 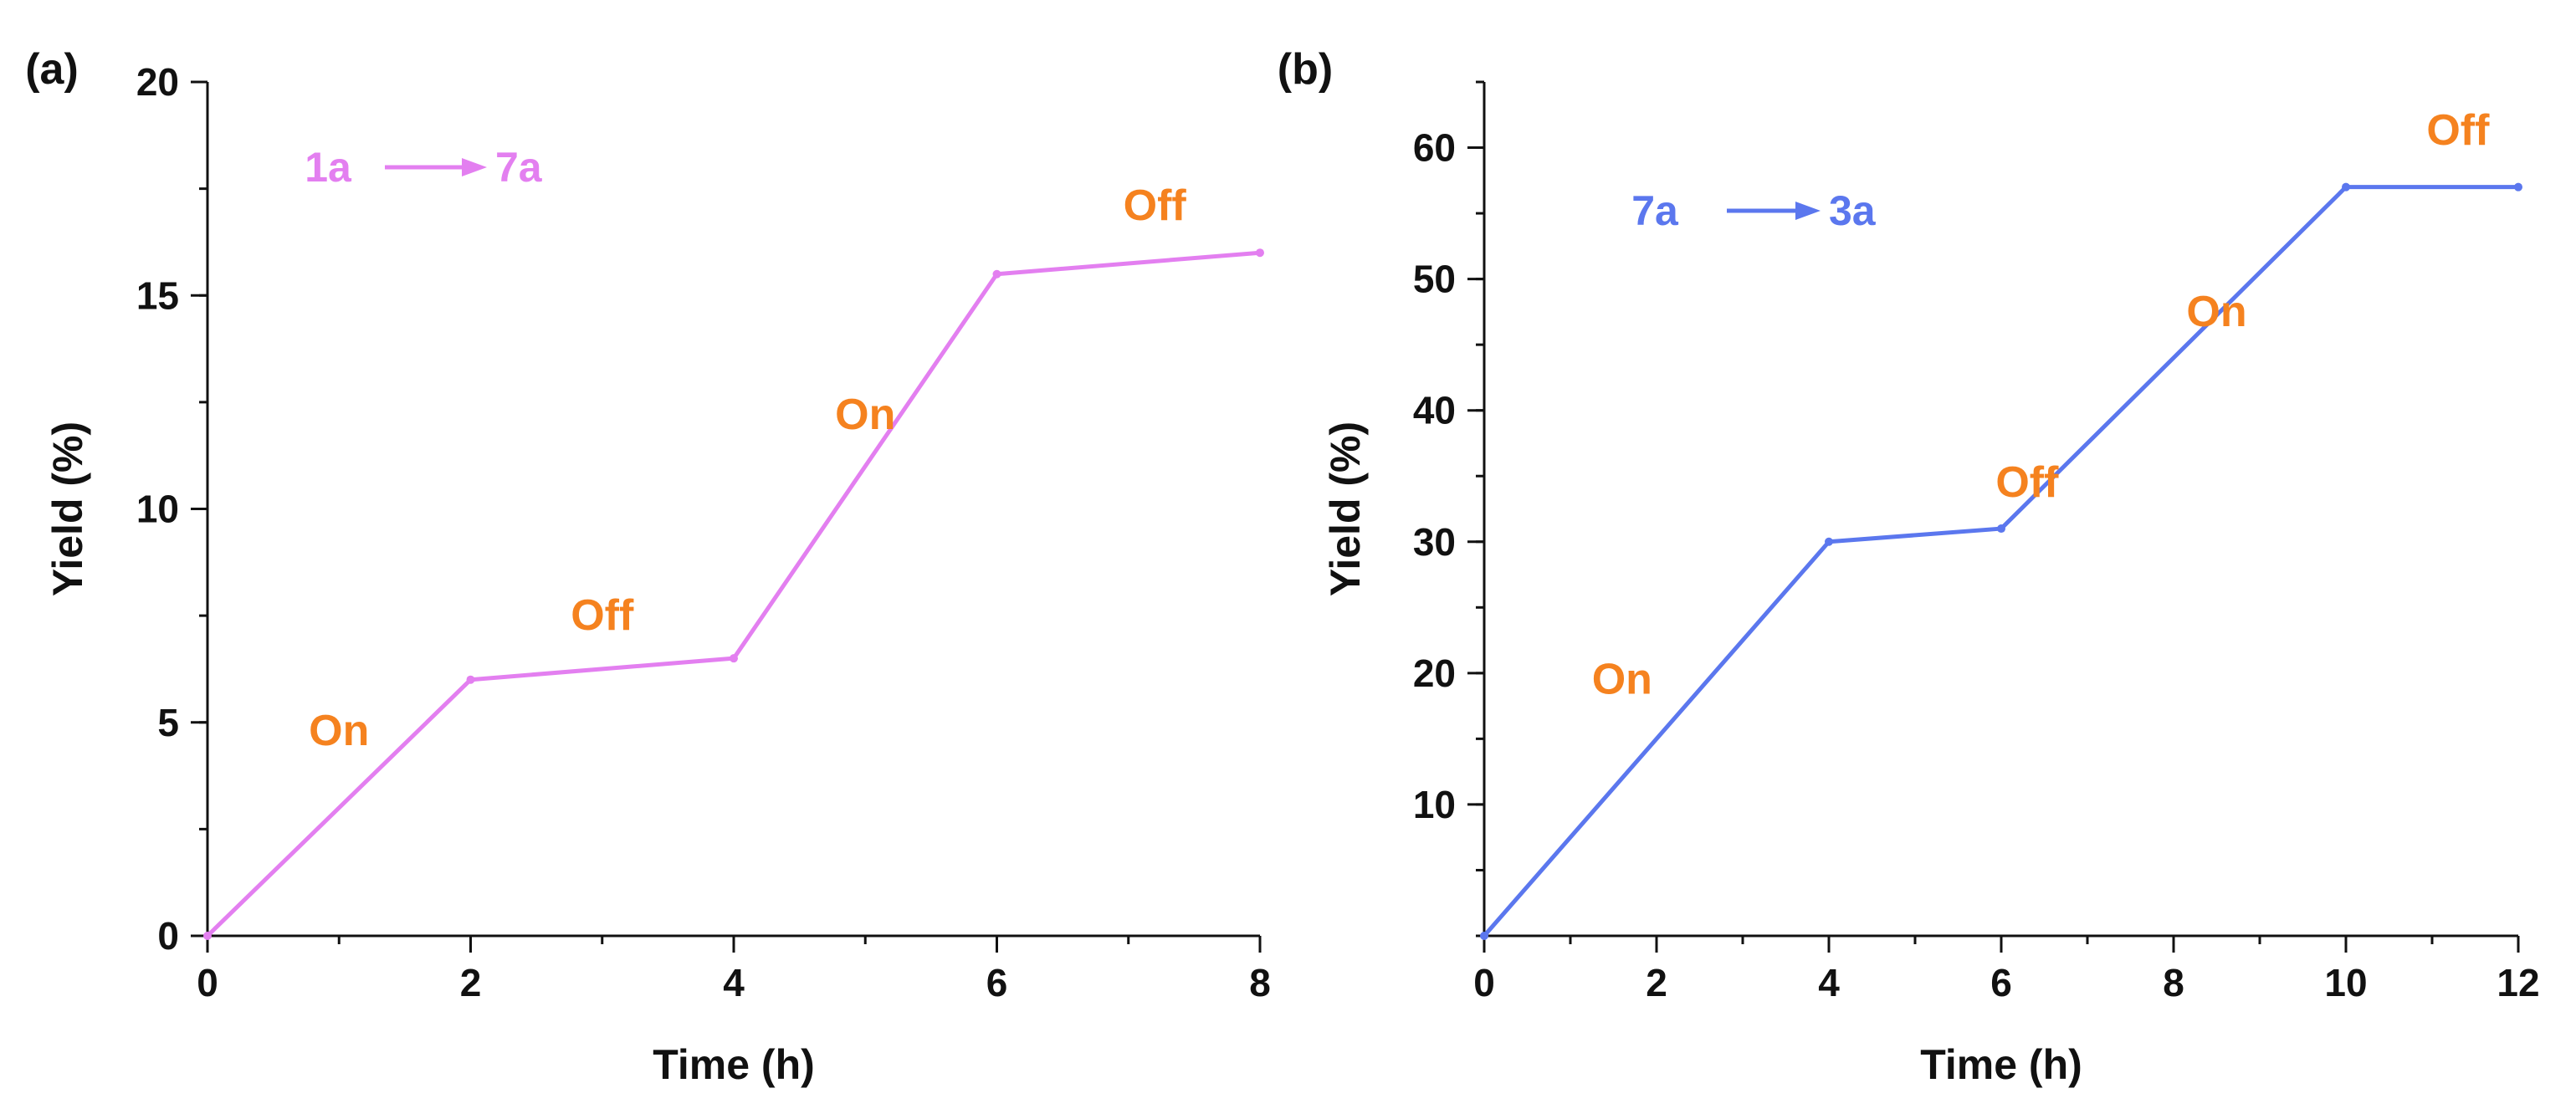 I want to click on y-tick-label: 50, so click(x=1435, y=279).